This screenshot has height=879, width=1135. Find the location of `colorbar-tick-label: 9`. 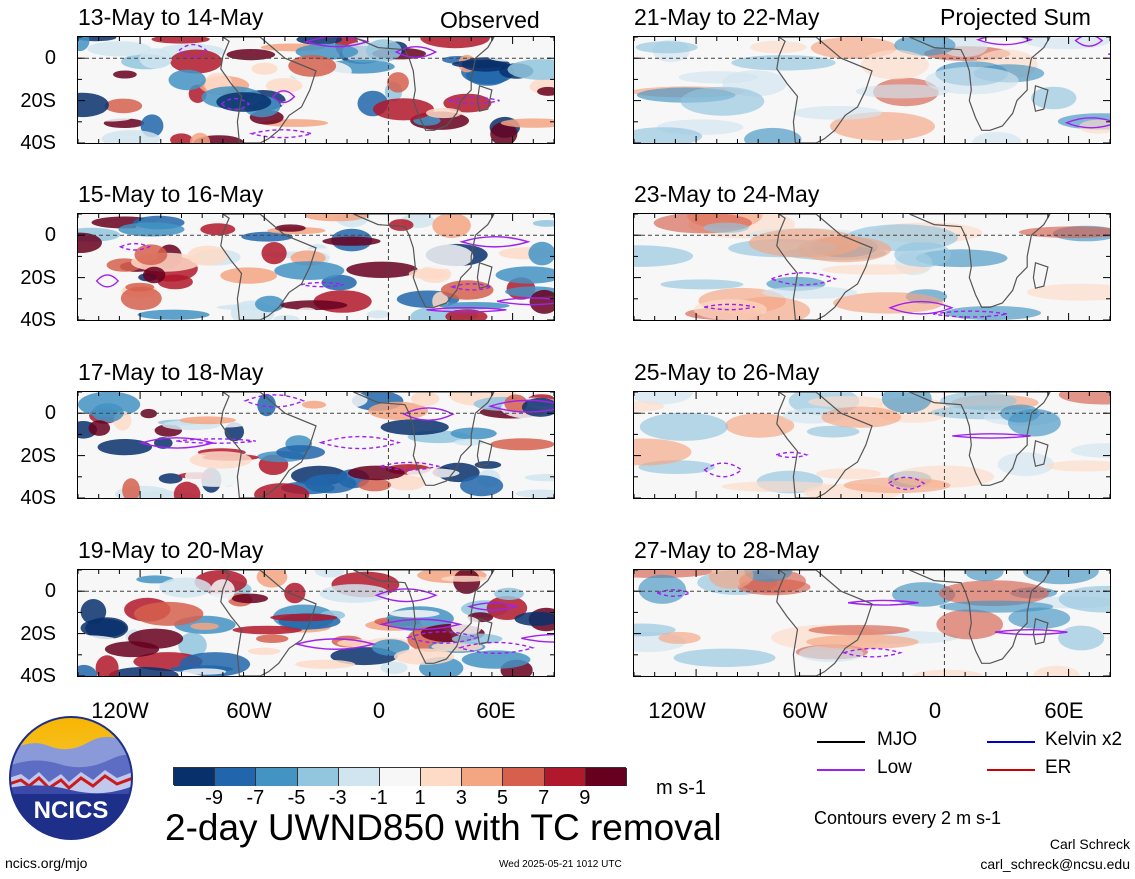

colorbar-tick-label: 9 is located at coordinates (585, 798).